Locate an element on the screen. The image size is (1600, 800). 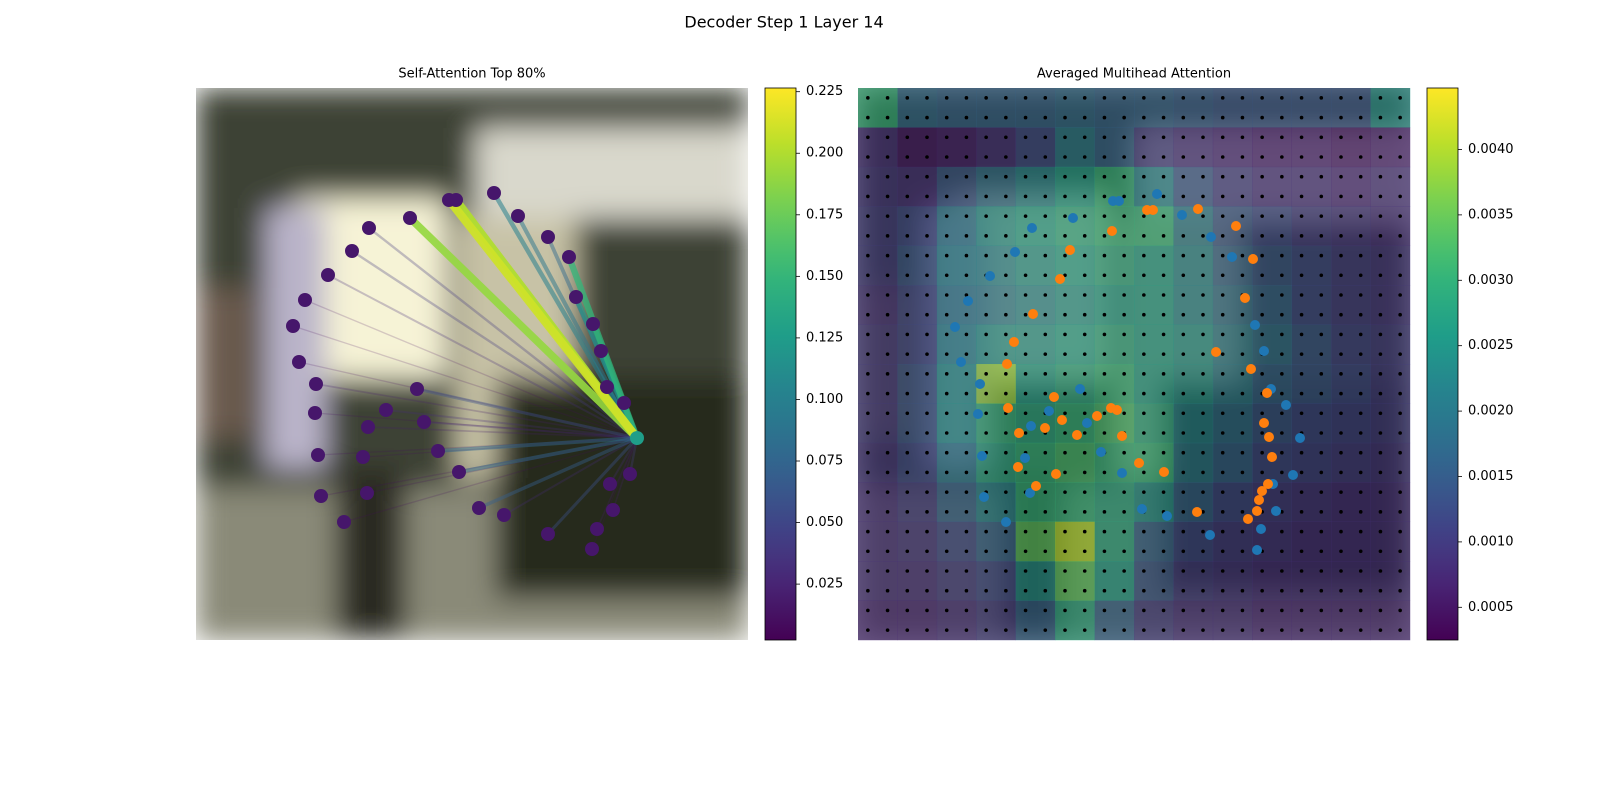
colorbar is located at coordinates (1442, 364).